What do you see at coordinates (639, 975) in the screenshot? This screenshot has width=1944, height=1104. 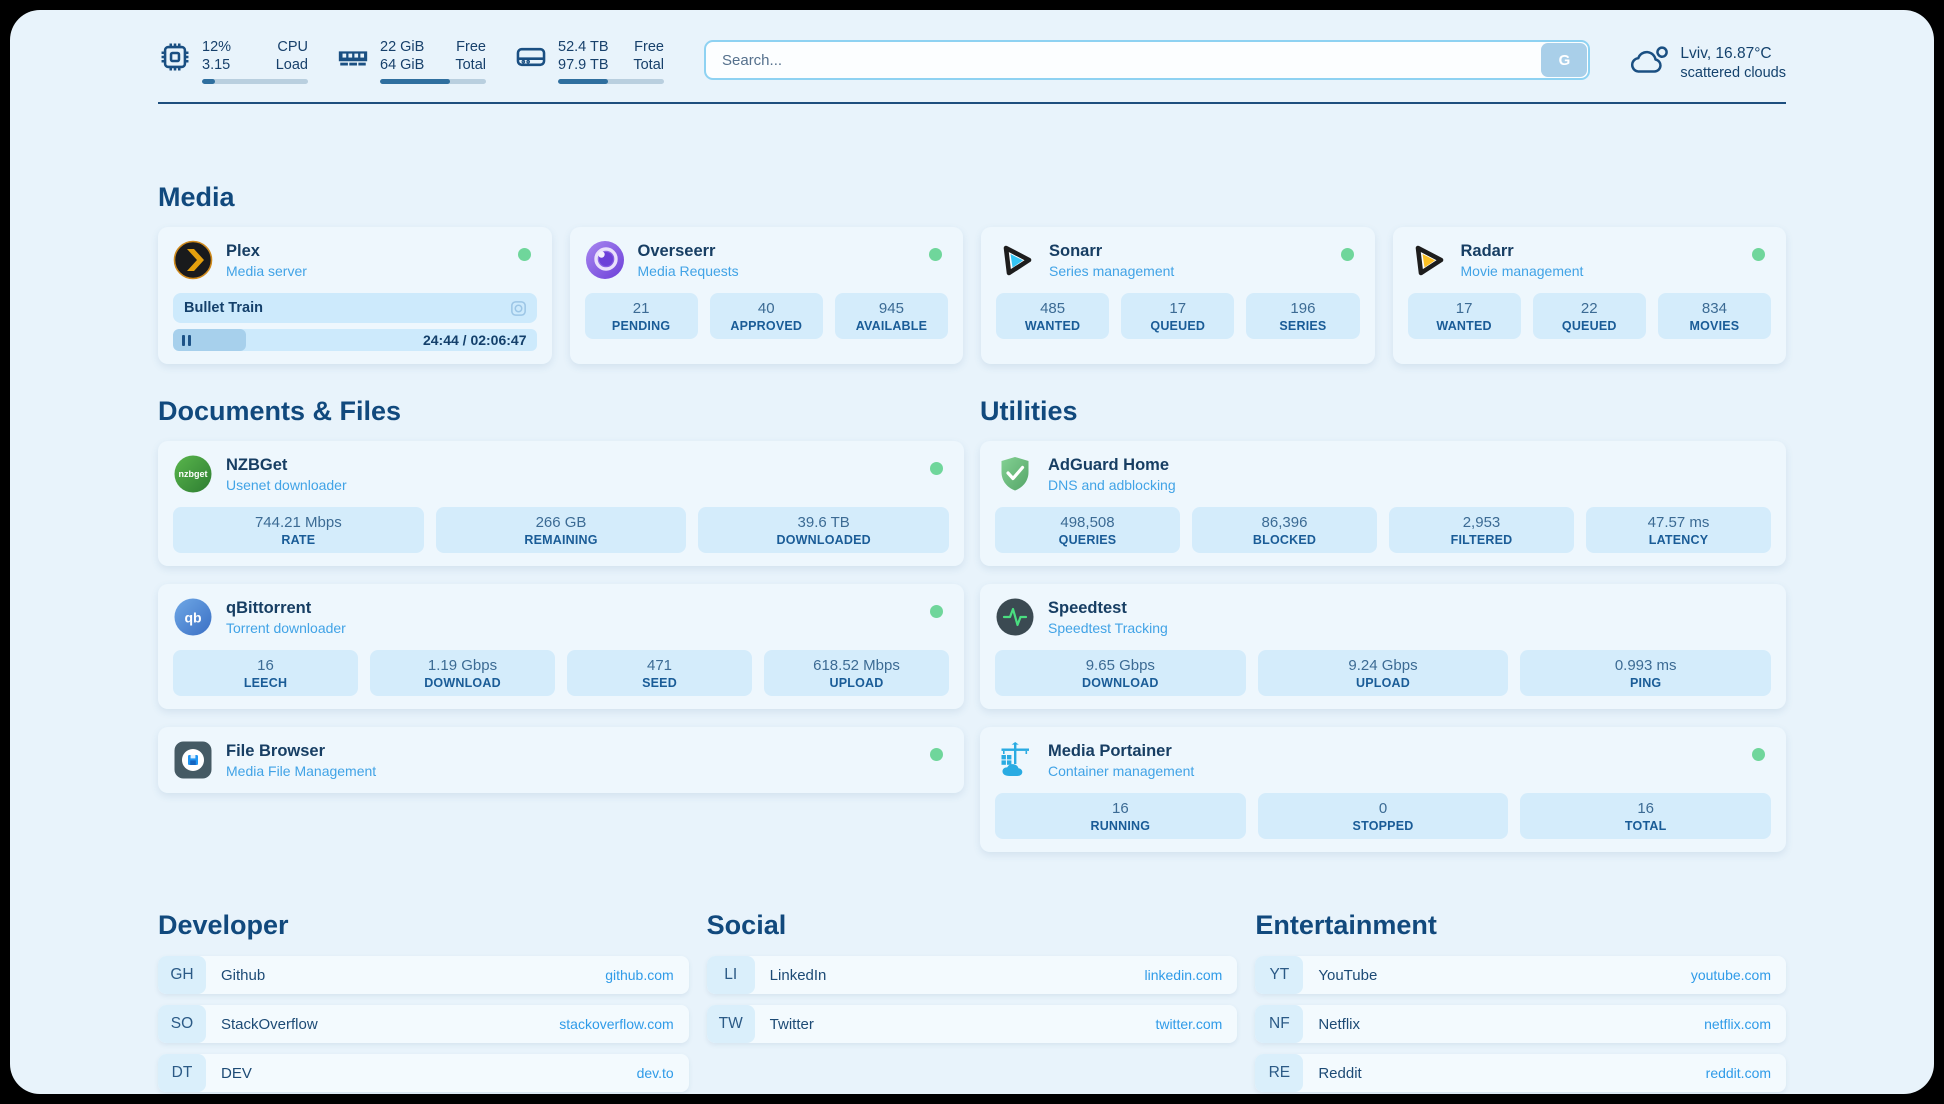 I see `bookmark-url: github.com` at bounding box center [639, 975].